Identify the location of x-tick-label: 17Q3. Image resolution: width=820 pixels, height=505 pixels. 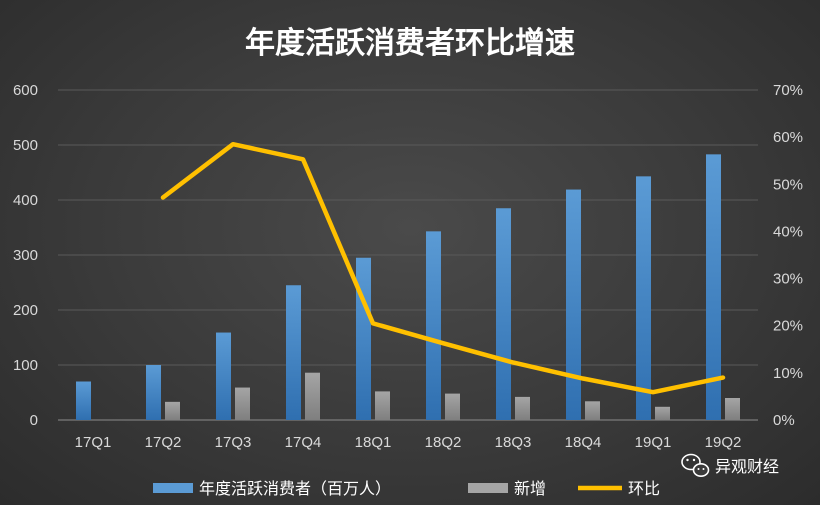
(233, 442).